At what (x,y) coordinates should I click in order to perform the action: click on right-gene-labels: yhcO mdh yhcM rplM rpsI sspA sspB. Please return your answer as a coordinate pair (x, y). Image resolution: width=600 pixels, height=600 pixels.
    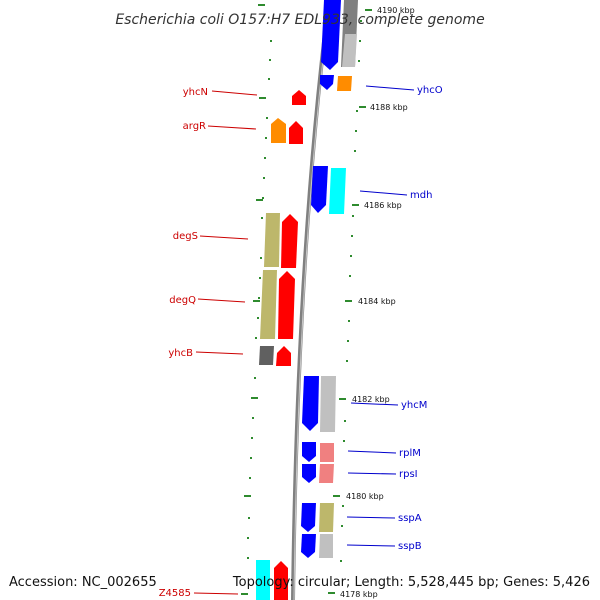
    Looking at the image, I should click on (420, 318).